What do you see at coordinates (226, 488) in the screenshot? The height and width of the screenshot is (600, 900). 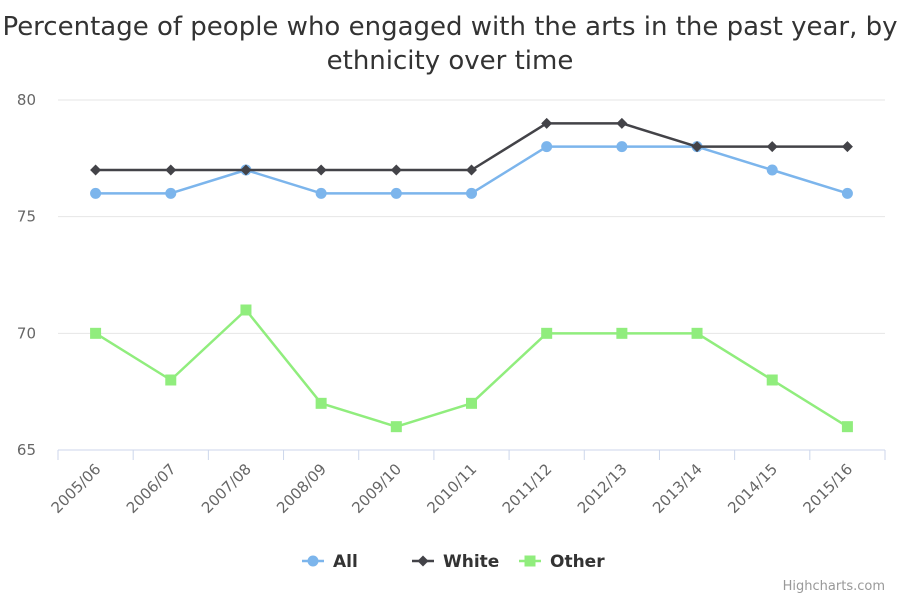 I see `x-tick-label: 2007/08` at bounding box center [226, 488].